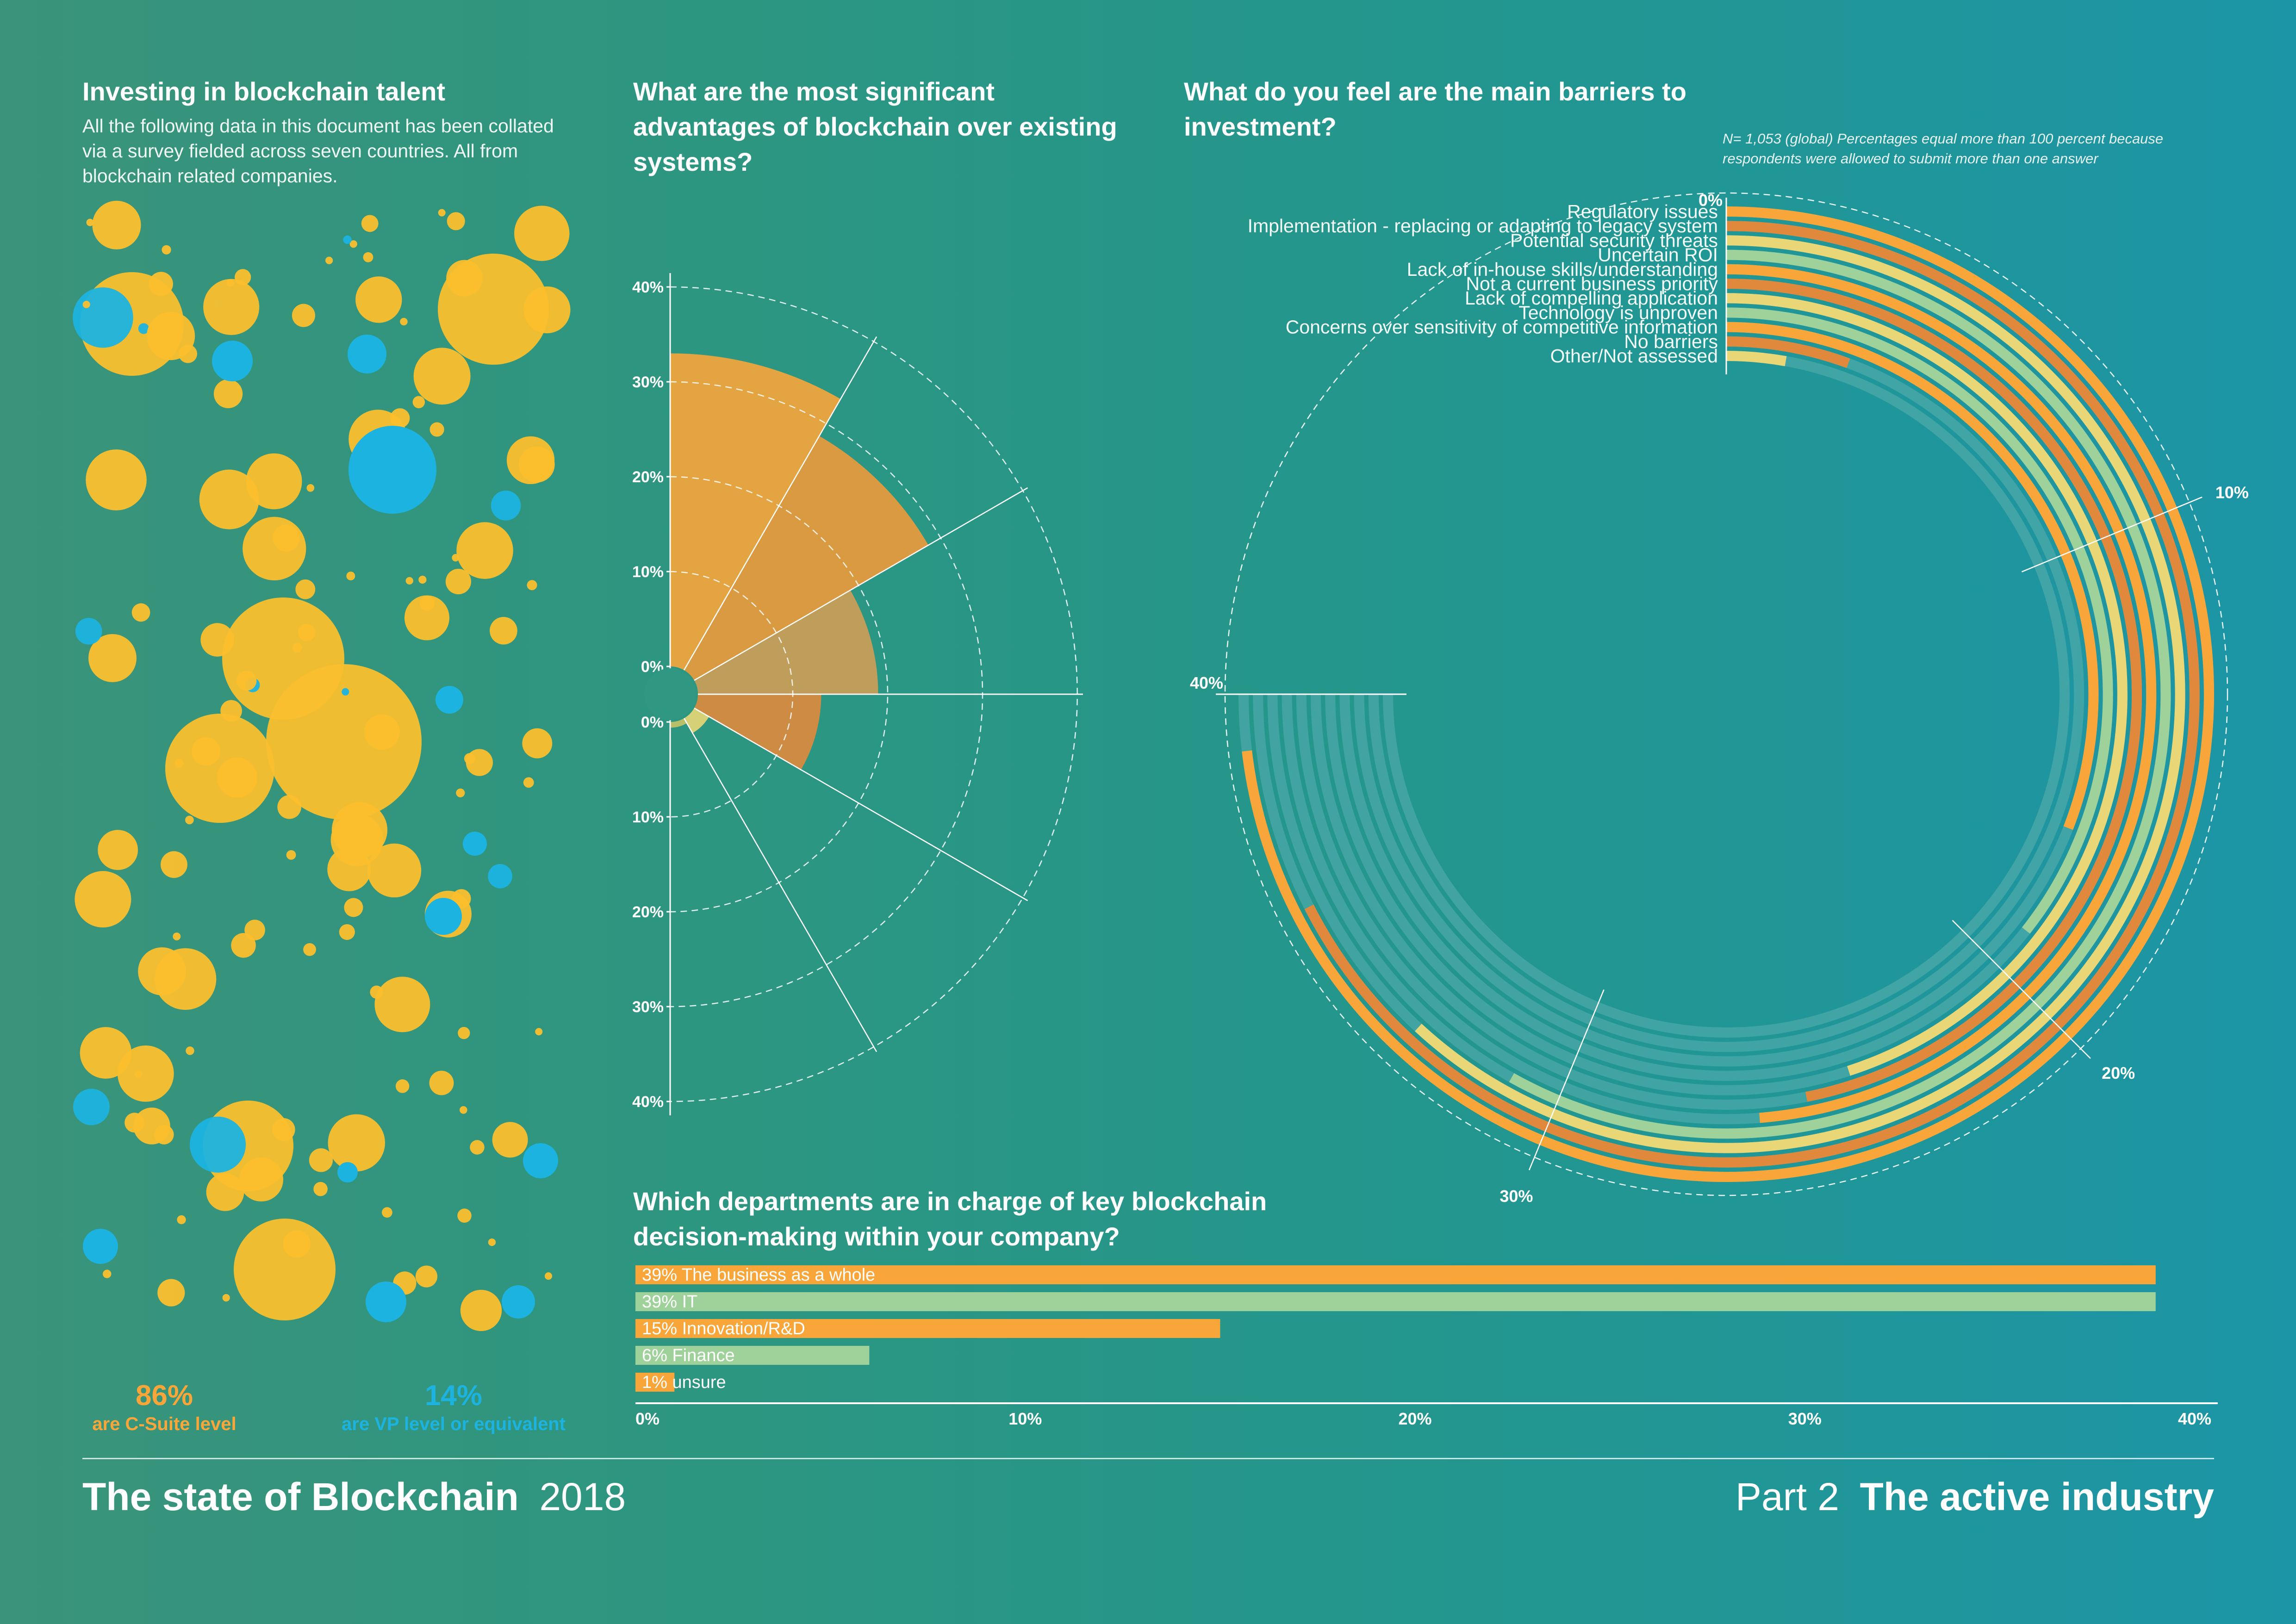  Describe the element at coordinates (758, 1275) in the screenshot. I see `department-bar-label: 39% The business as a whole` at that location.